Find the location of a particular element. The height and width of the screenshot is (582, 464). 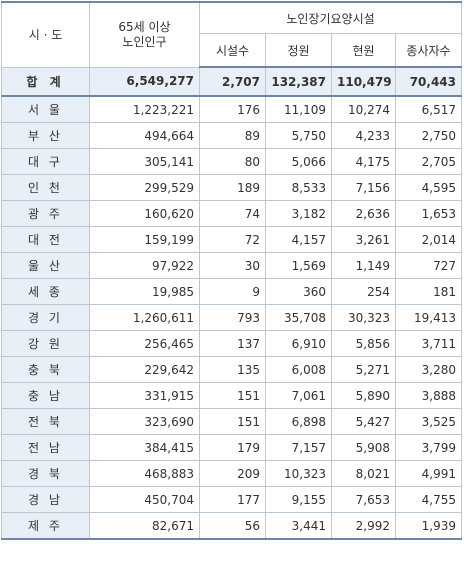

table-row: 경 북 468,883 209 10,323 8,021 4,991 is located at coordinates (232, 473).